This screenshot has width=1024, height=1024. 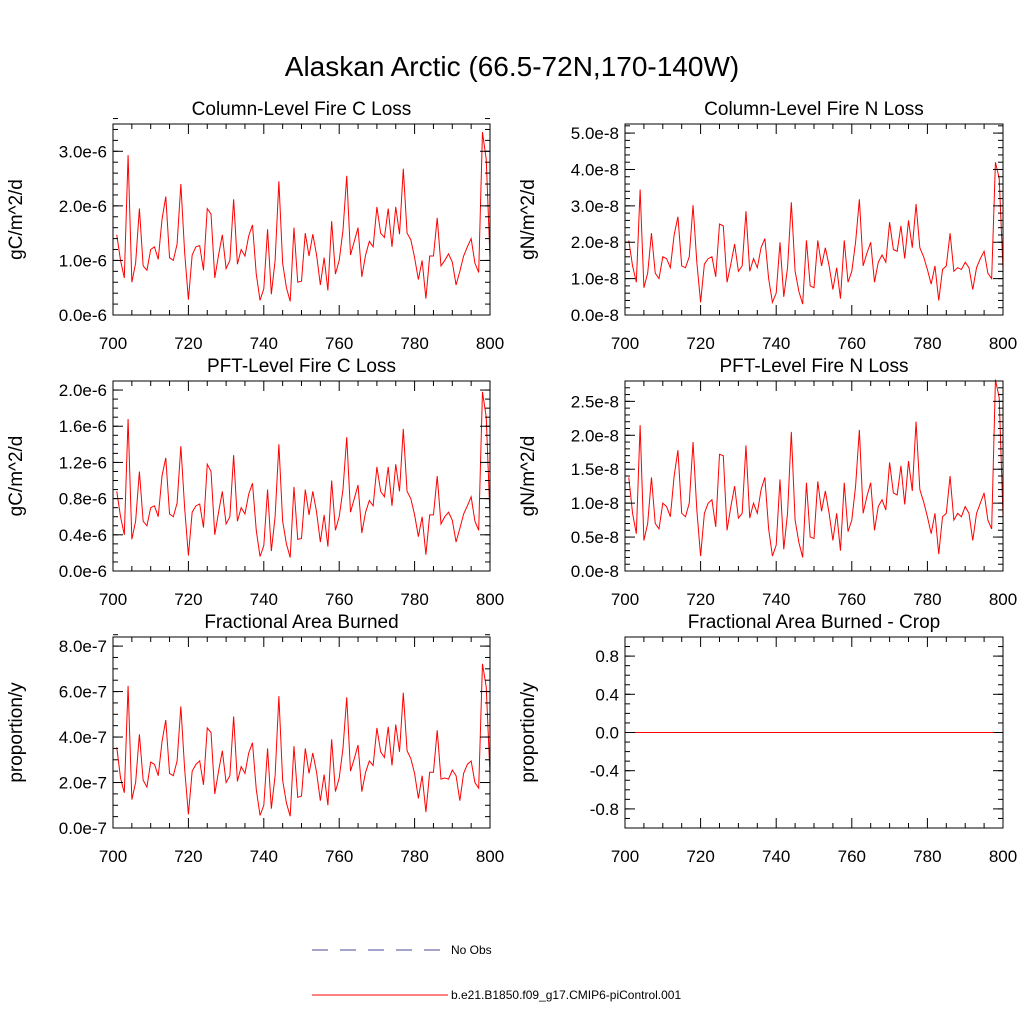 What do you see at coordinates (814, 366) in the screenshot?
I see `panel-title: PFT-Level Fire N Loss` at bounding box center [814, 366].